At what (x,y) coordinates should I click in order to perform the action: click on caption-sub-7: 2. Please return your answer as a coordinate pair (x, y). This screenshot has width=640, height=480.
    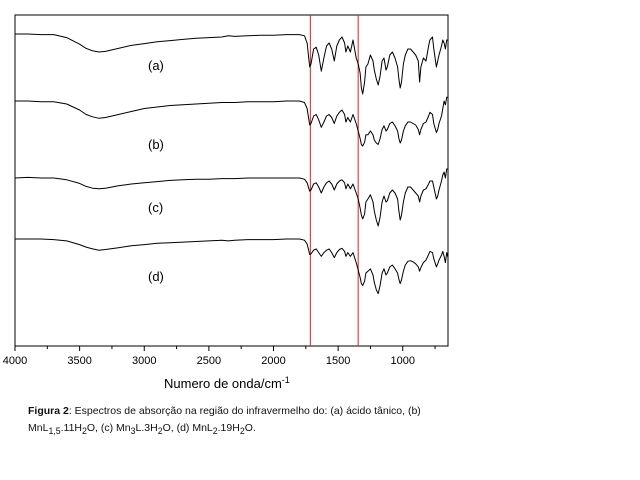
    Looking at the image, I should click on (160, 431).